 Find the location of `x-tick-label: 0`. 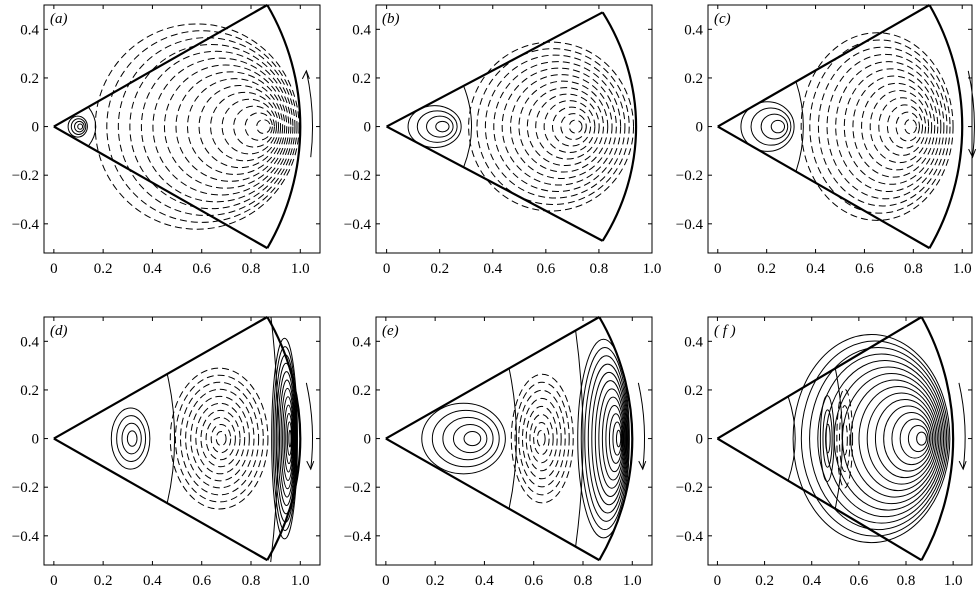

x-tick-label: 0 is located at coordinates (54, 269).